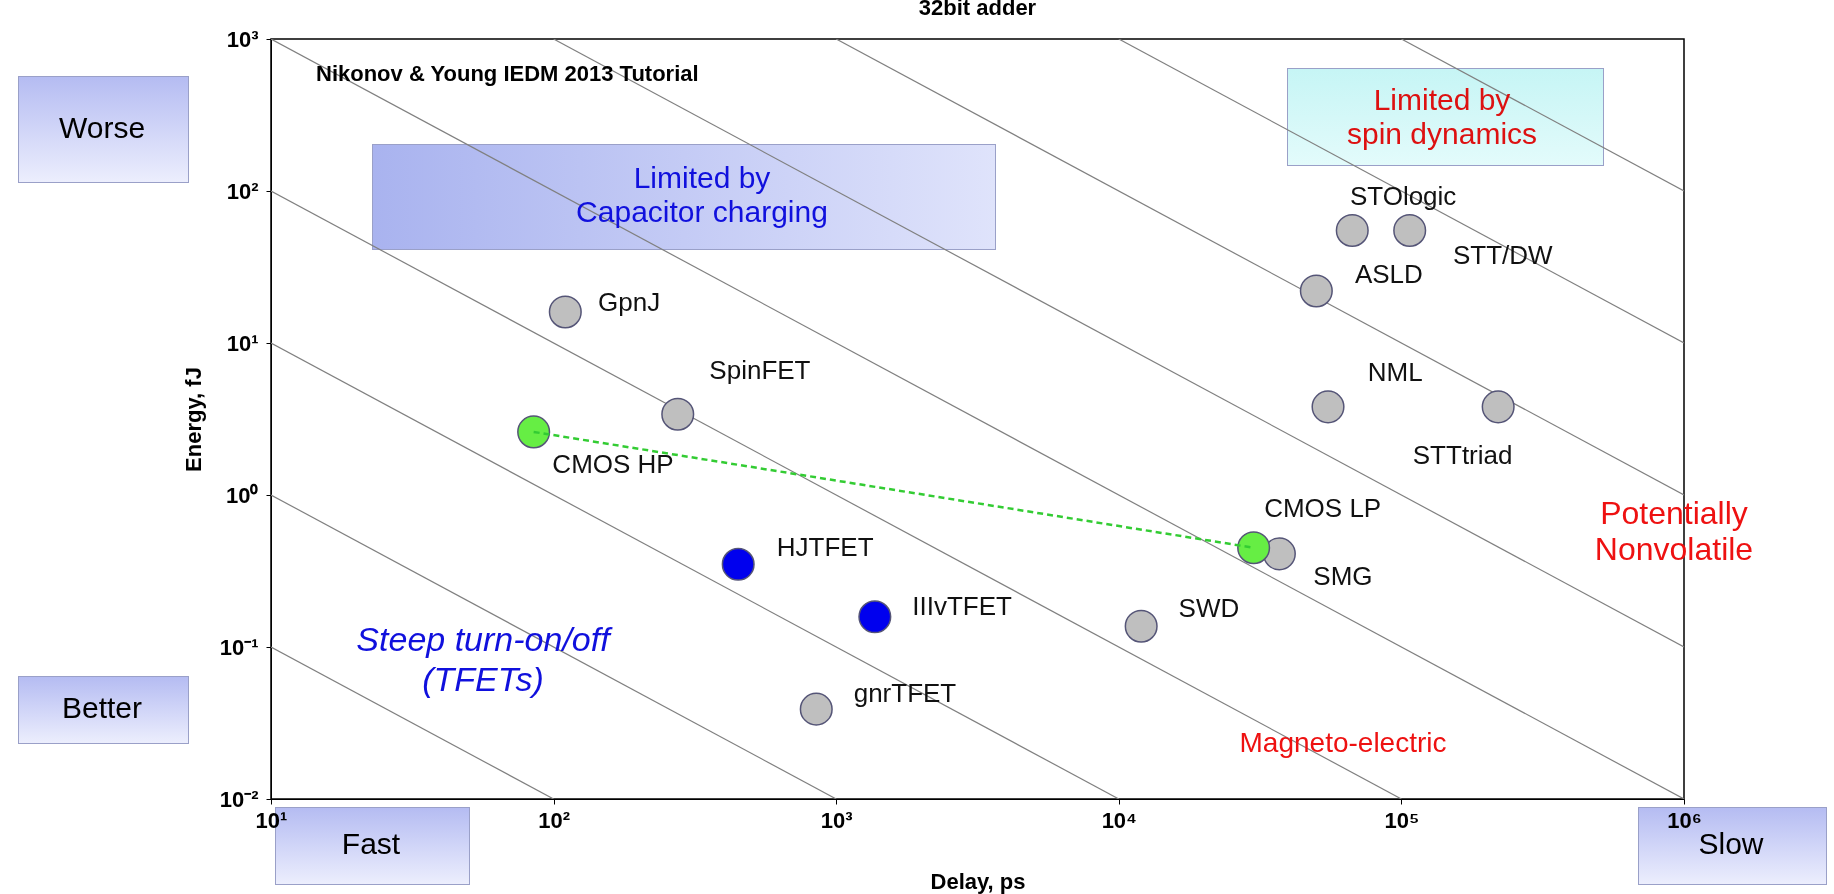  What do you see at coordinates (1119, 820) in the screenshot?
I see `x-tick-label: 10⁴` at bounding box center [1119, 820].